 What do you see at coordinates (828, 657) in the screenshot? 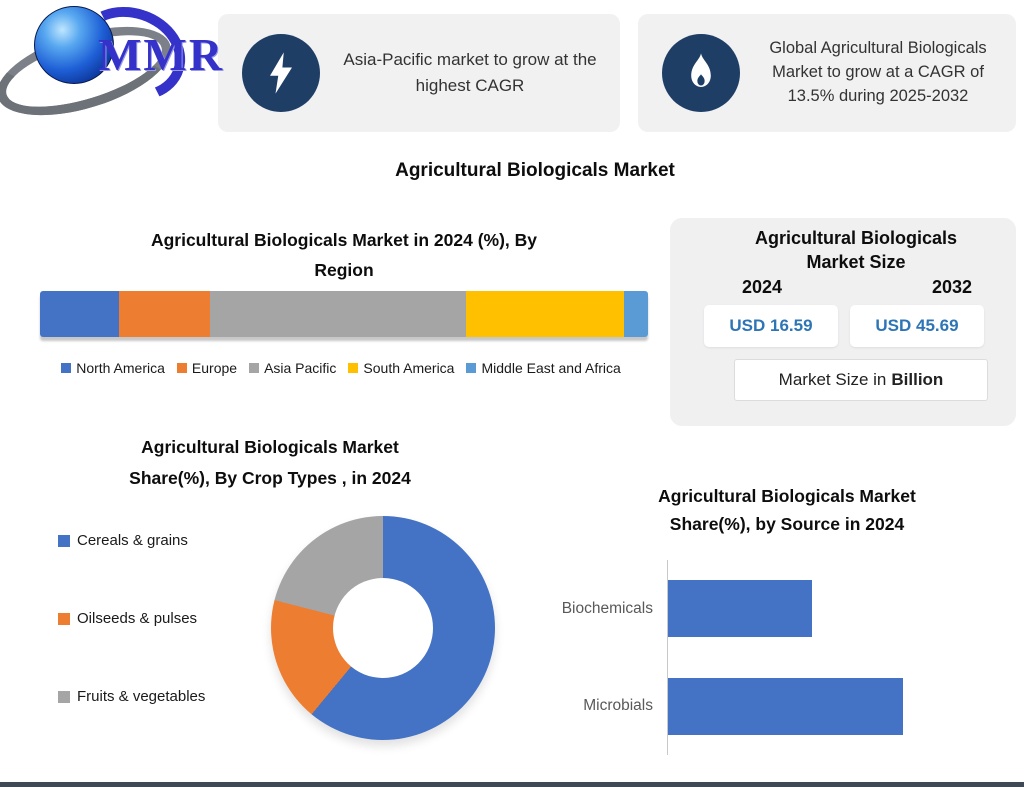
I see `source-bars` at bounding box center [828, 657].